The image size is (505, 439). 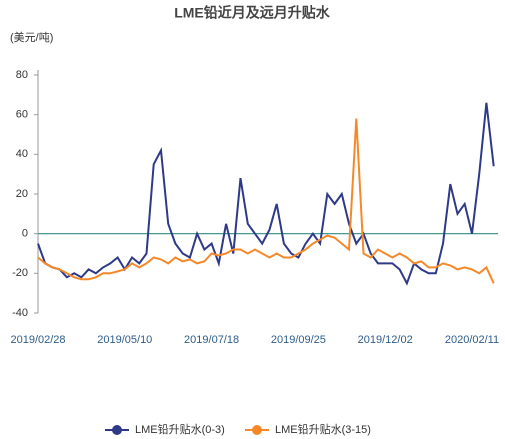 What do you see at coordinates (37, 340) in the screenshot?
I see `x-tick-label: 2019/02/28` at bounding box center [37, 340].